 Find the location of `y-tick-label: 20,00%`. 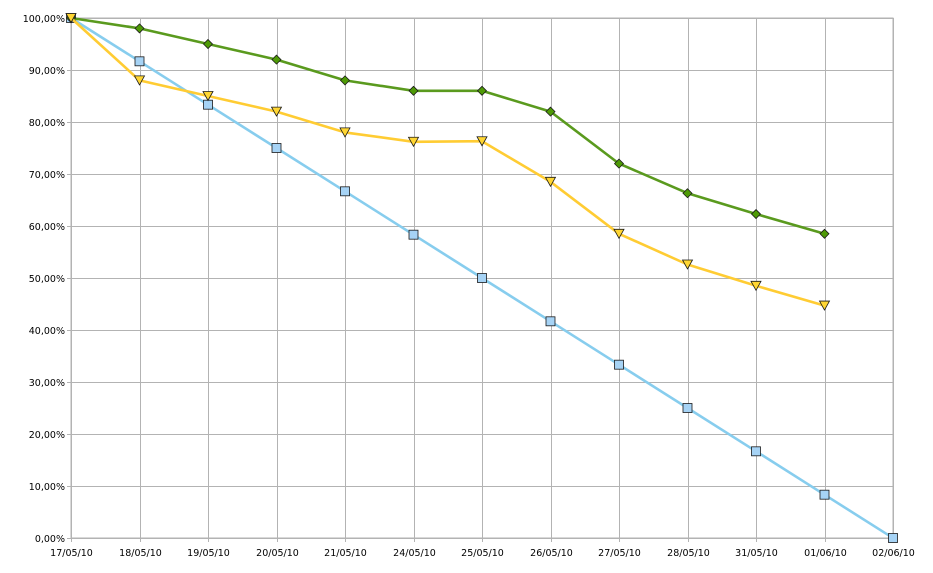

y-tick-label: 20,00% is located at coordinates (47, 435).